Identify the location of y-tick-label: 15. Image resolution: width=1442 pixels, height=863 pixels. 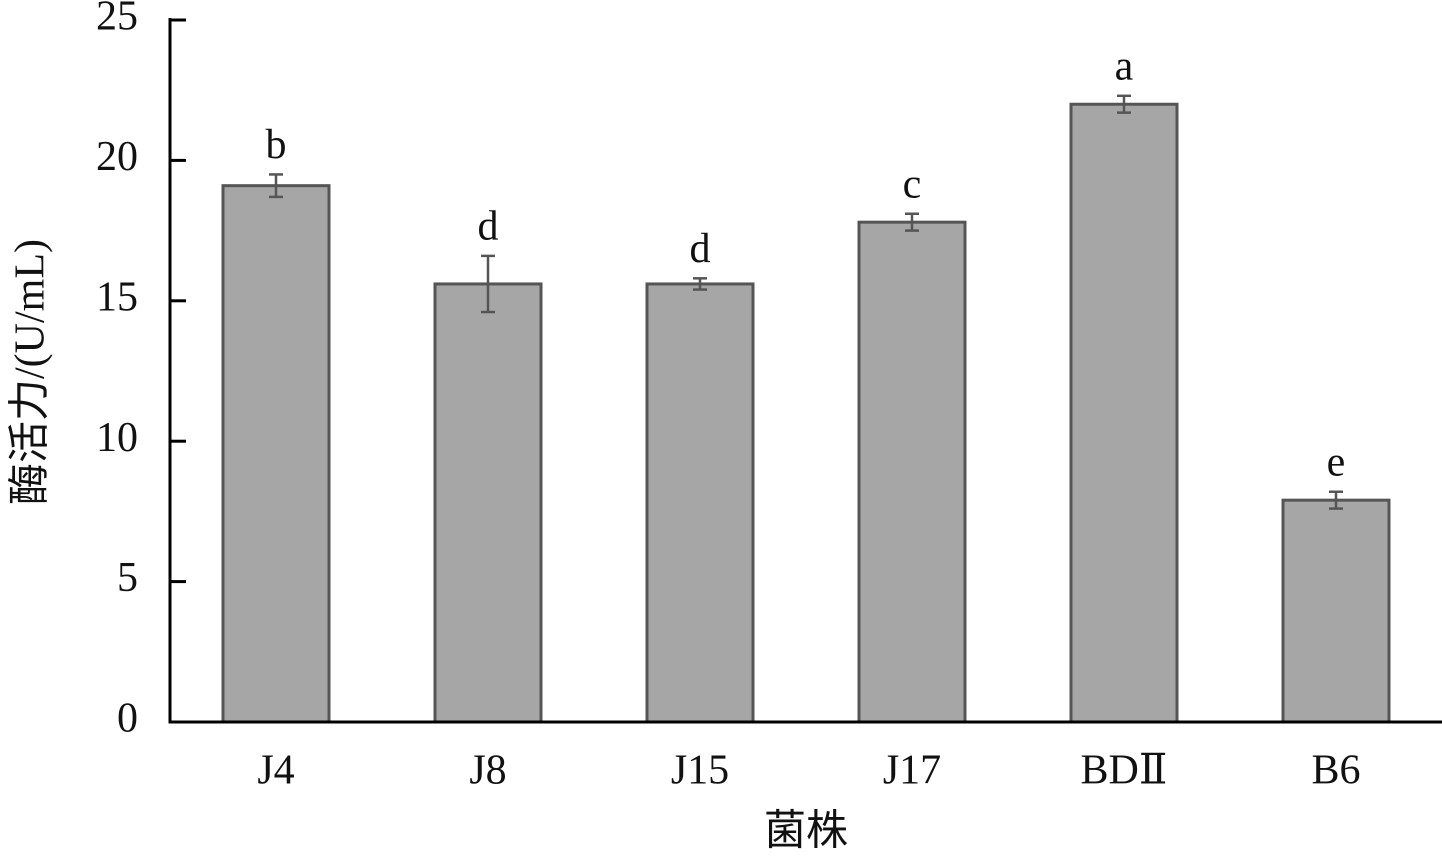
(117, 297).